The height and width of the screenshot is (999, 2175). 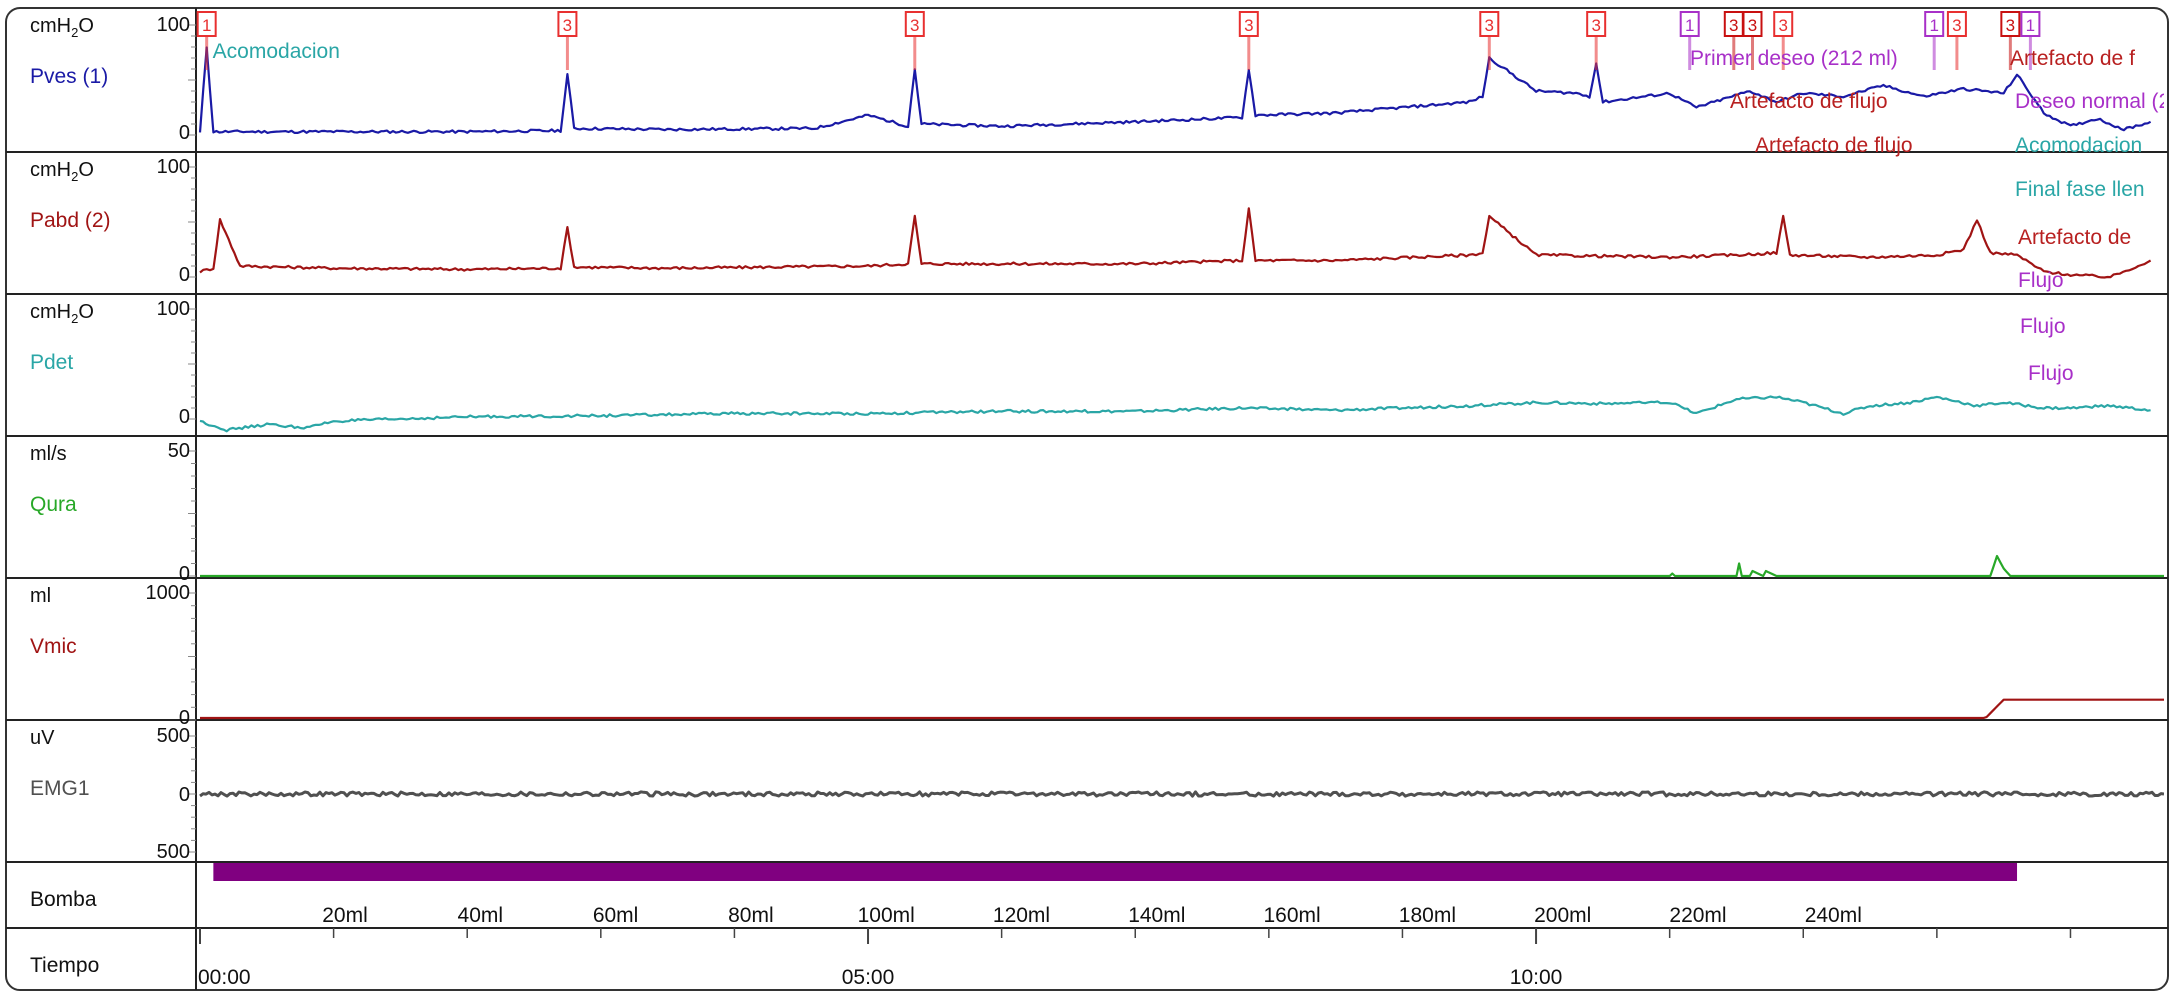 I want to click on y-max-label: 500, so click(x=173, y=736).